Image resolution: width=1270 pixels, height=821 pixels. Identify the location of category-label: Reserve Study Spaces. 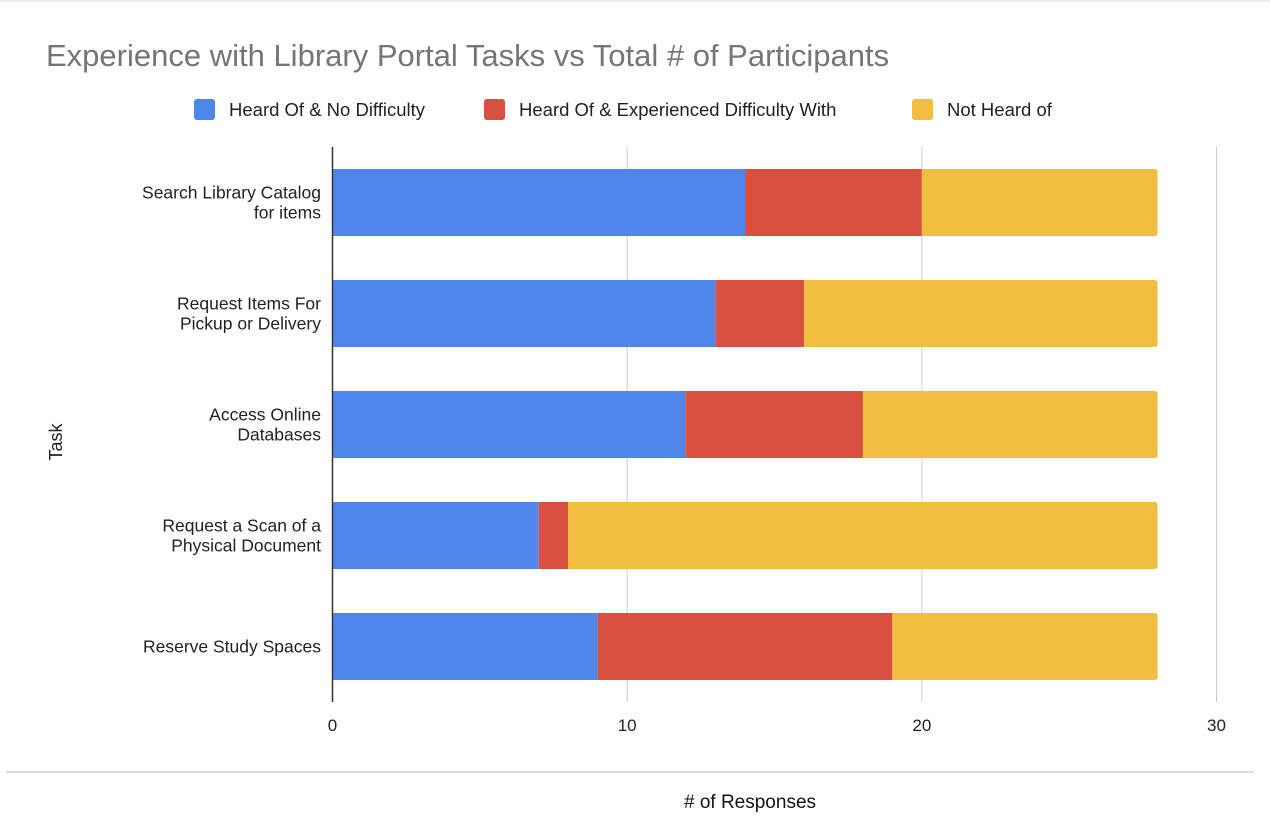
(232, 647).